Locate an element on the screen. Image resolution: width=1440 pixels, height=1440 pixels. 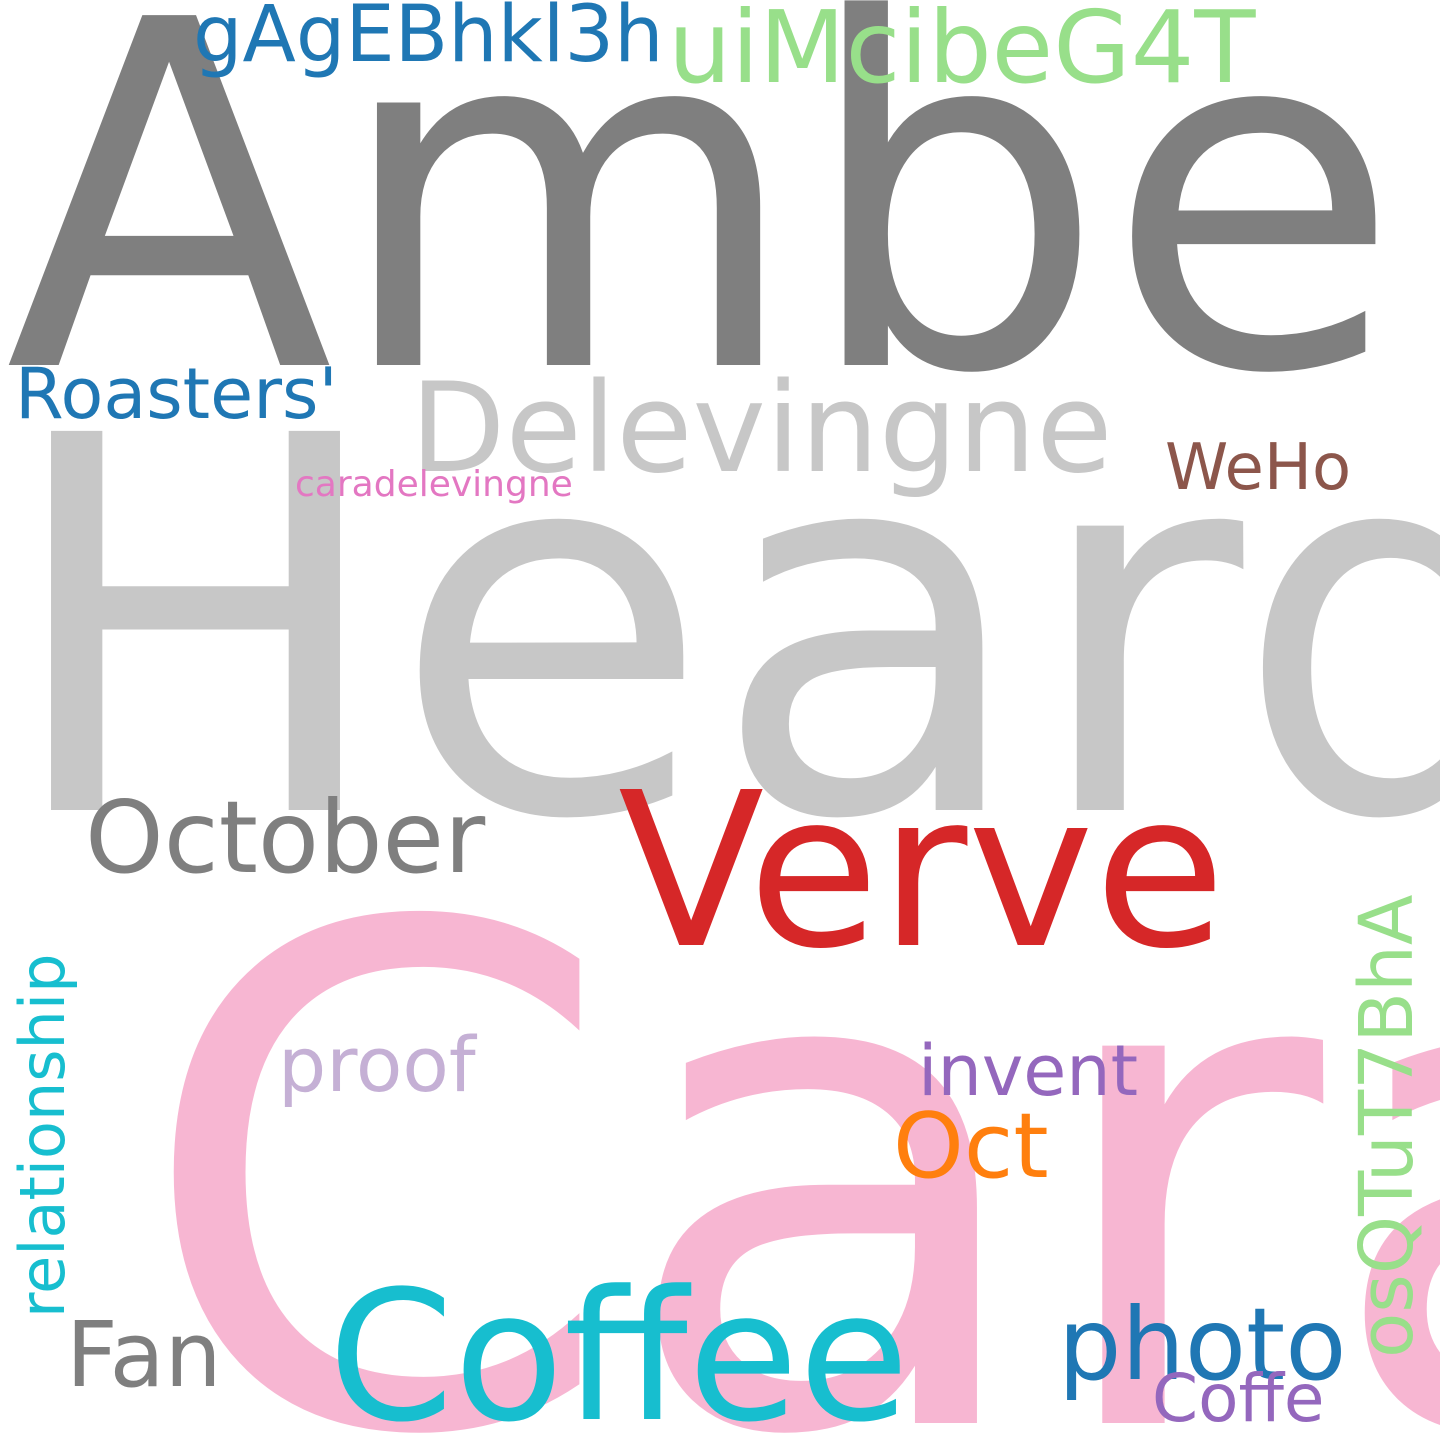
word-caradelevingne: caradelevingne is located at coordinates (434, 484).